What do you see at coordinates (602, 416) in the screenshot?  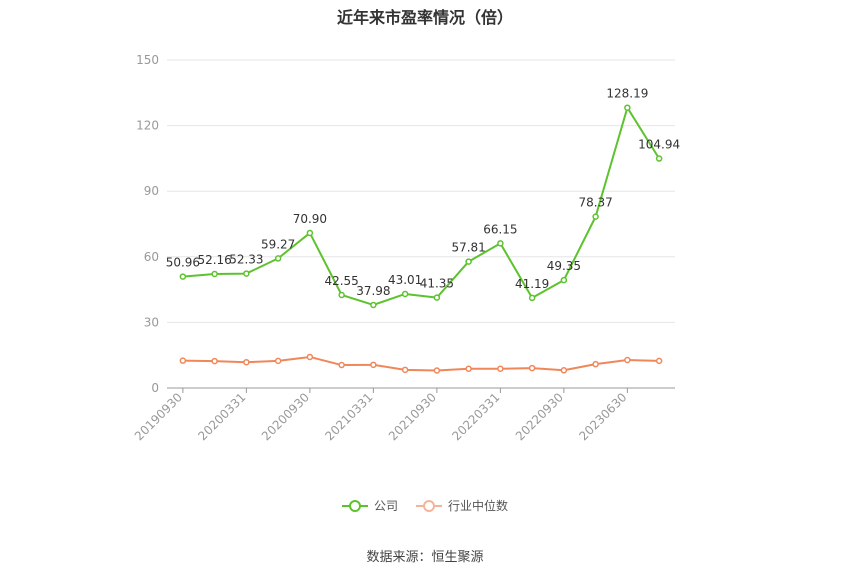 I see `x-tick-label: 20230630` at bounding box center [602, 416].